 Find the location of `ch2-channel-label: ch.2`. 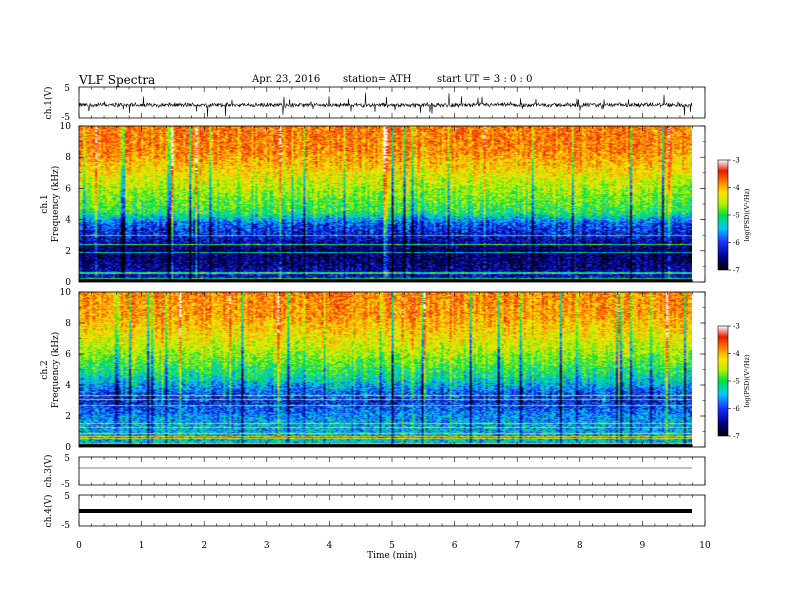

ch2-channel-label: ch.2 is located at coordinates (45, 369).